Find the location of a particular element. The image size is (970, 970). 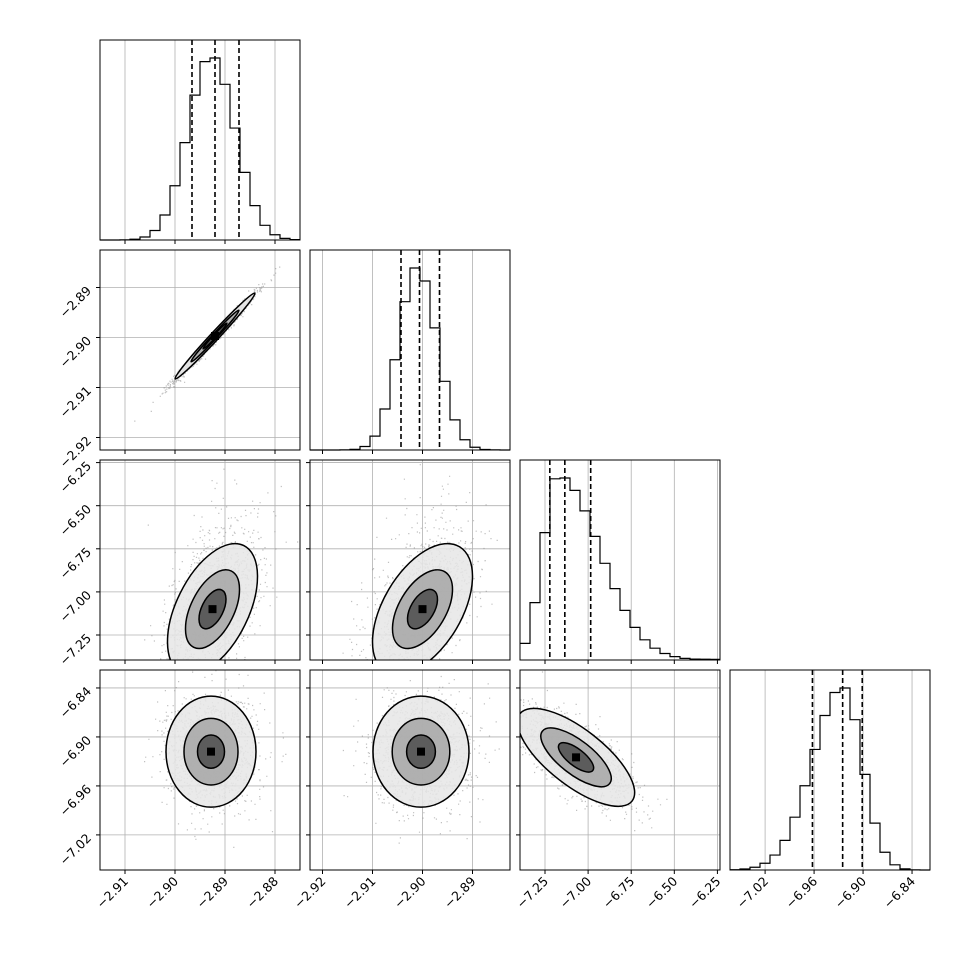

y-tick-label: −2.91 is located at coordinates (75, 402).